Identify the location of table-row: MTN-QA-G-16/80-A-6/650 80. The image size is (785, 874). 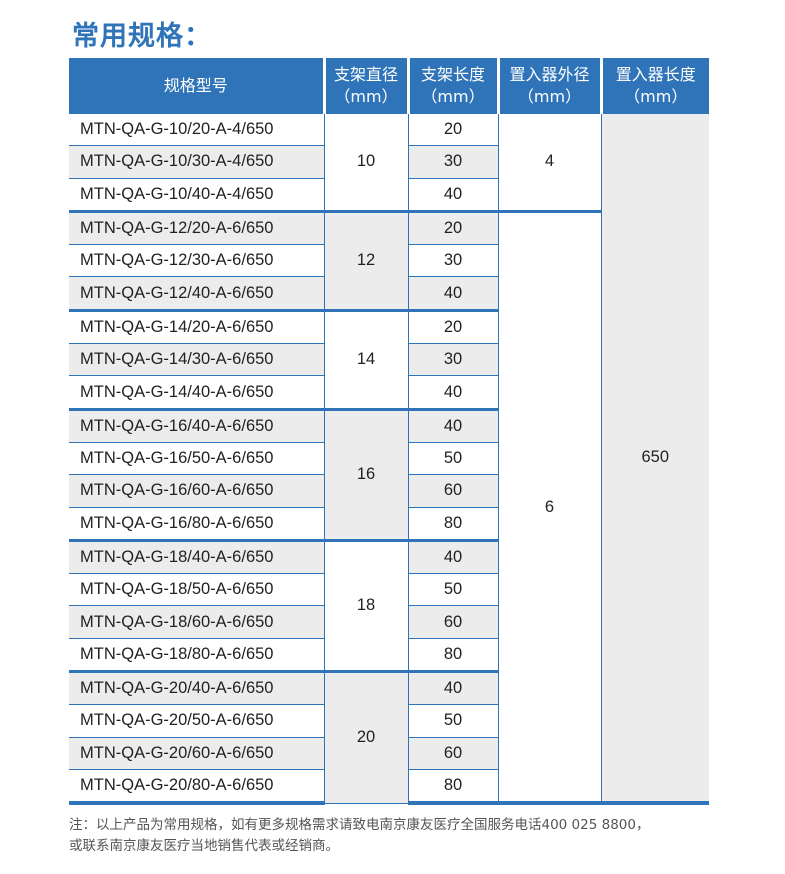
(389, 523).